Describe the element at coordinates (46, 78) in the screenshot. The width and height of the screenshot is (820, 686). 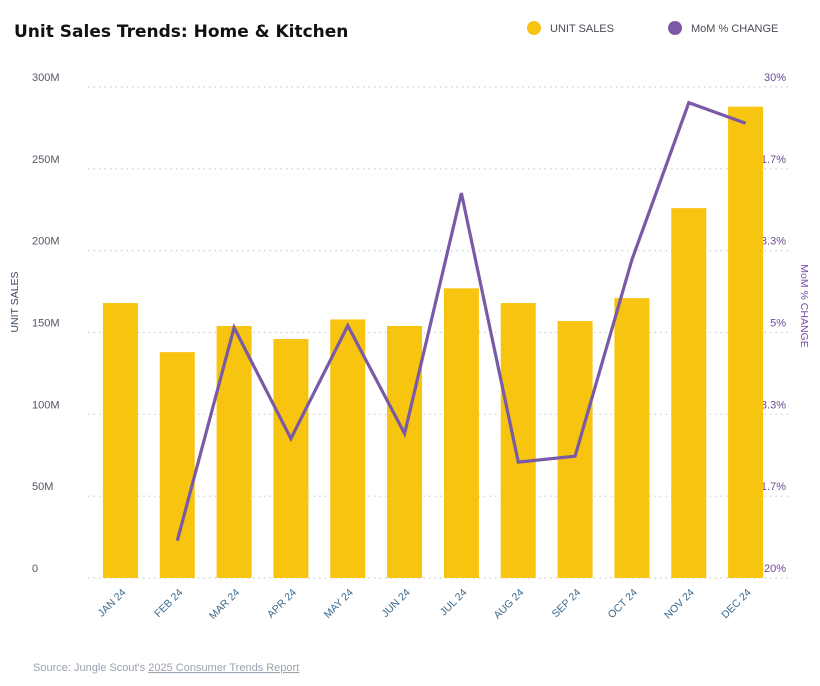
I see `y-left-tick-label: 300M` at that location.